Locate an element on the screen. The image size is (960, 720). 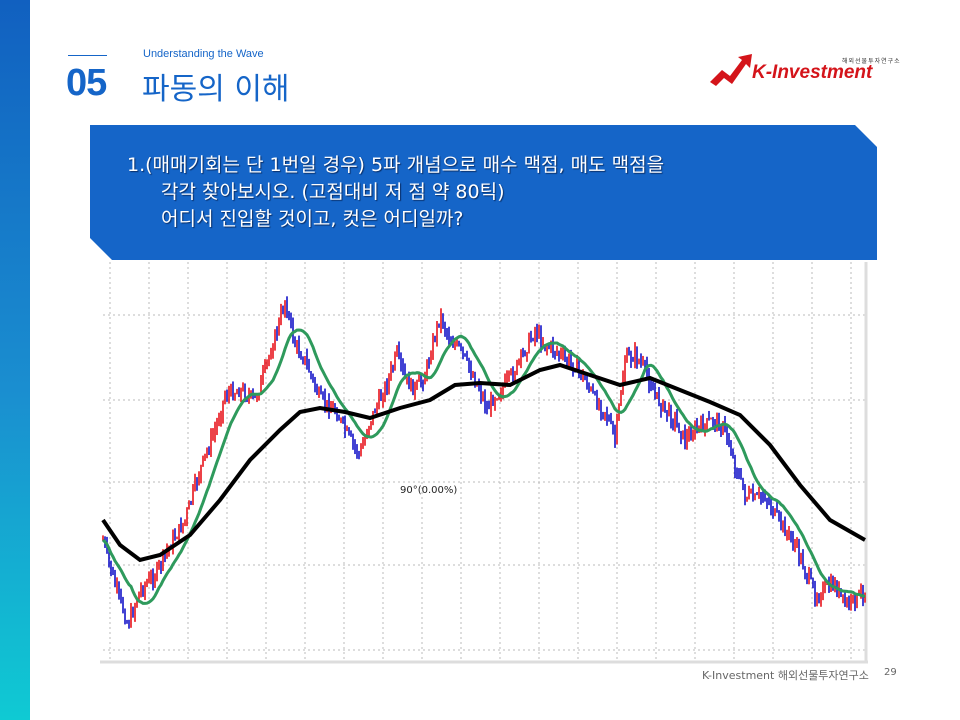
footer-text: K-Investment 해외선물투자연구소 is located at coordinates (785, 675).